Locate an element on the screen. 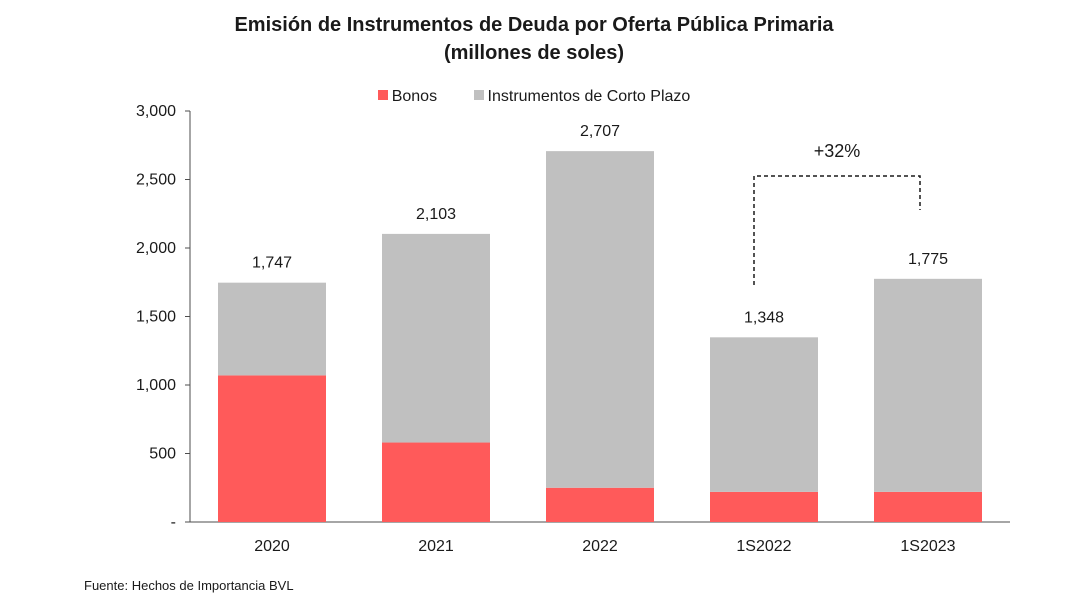 The width and height of the screenshot is (1068, 600). y-tick-label: 1,500 is located at coordinates (156, 317).